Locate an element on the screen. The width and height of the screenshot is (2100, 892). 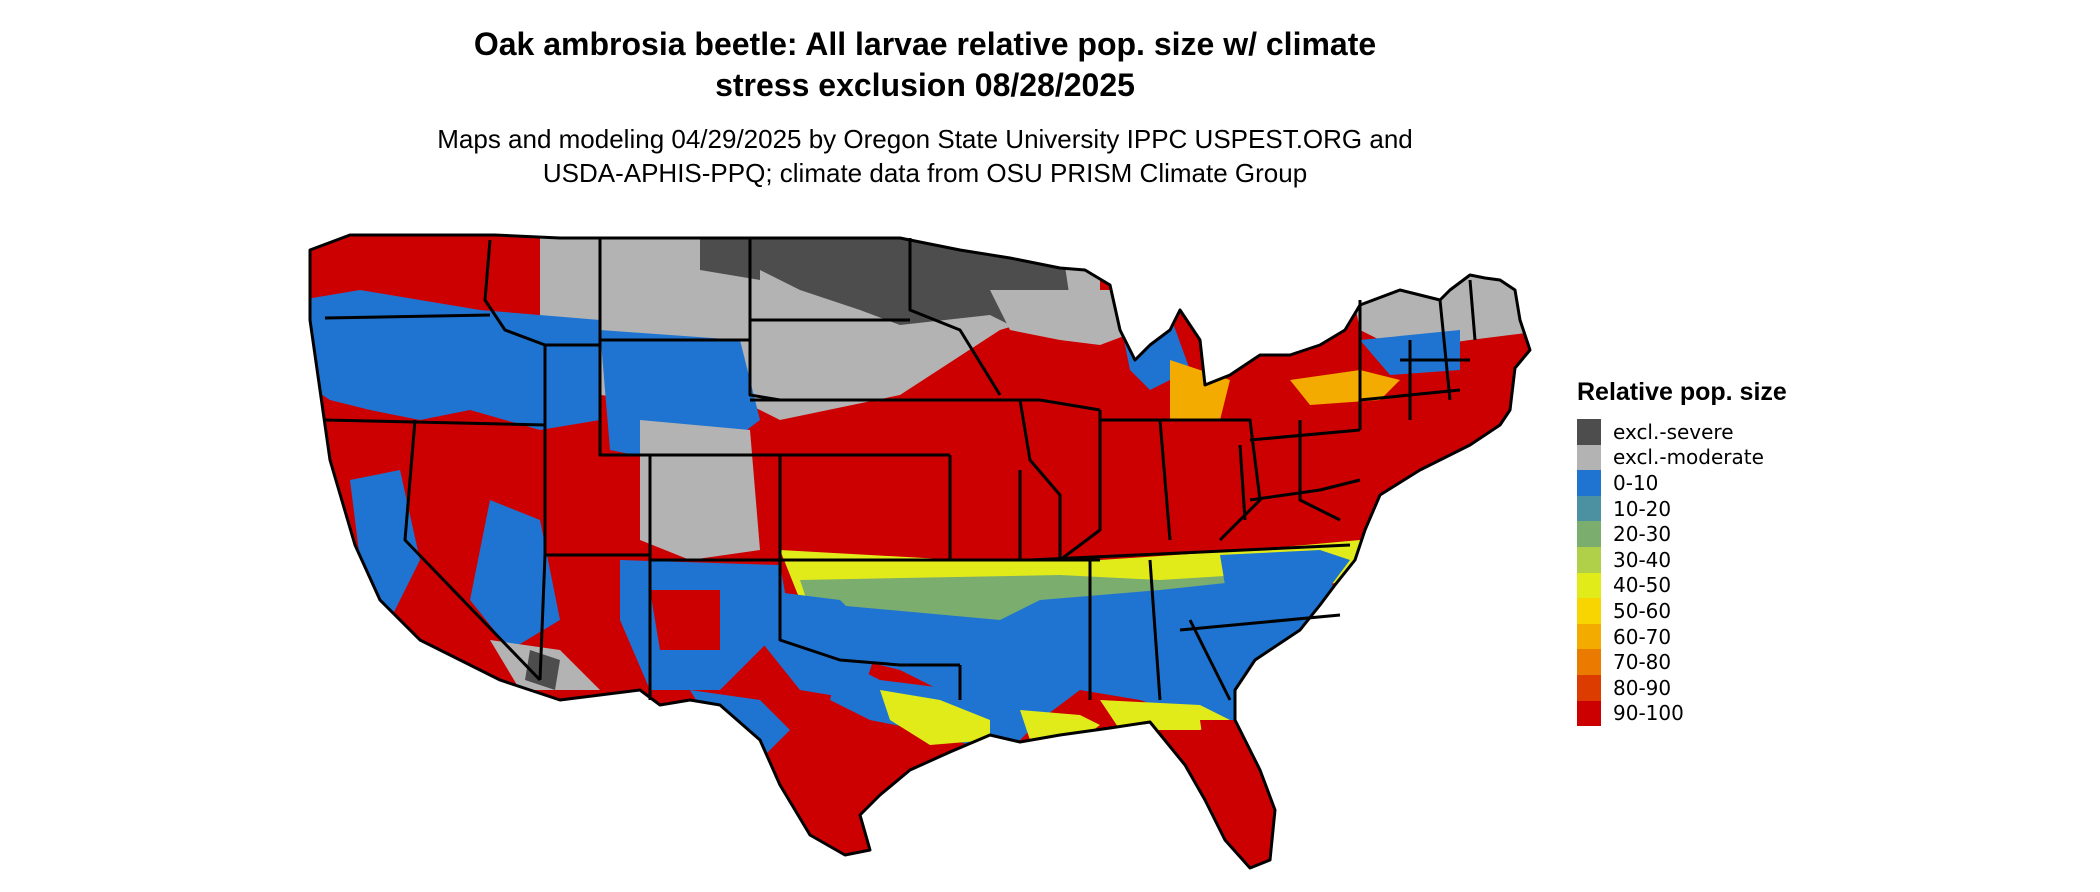
legend-label: 30-40 is located at coordinates (1642, 559).